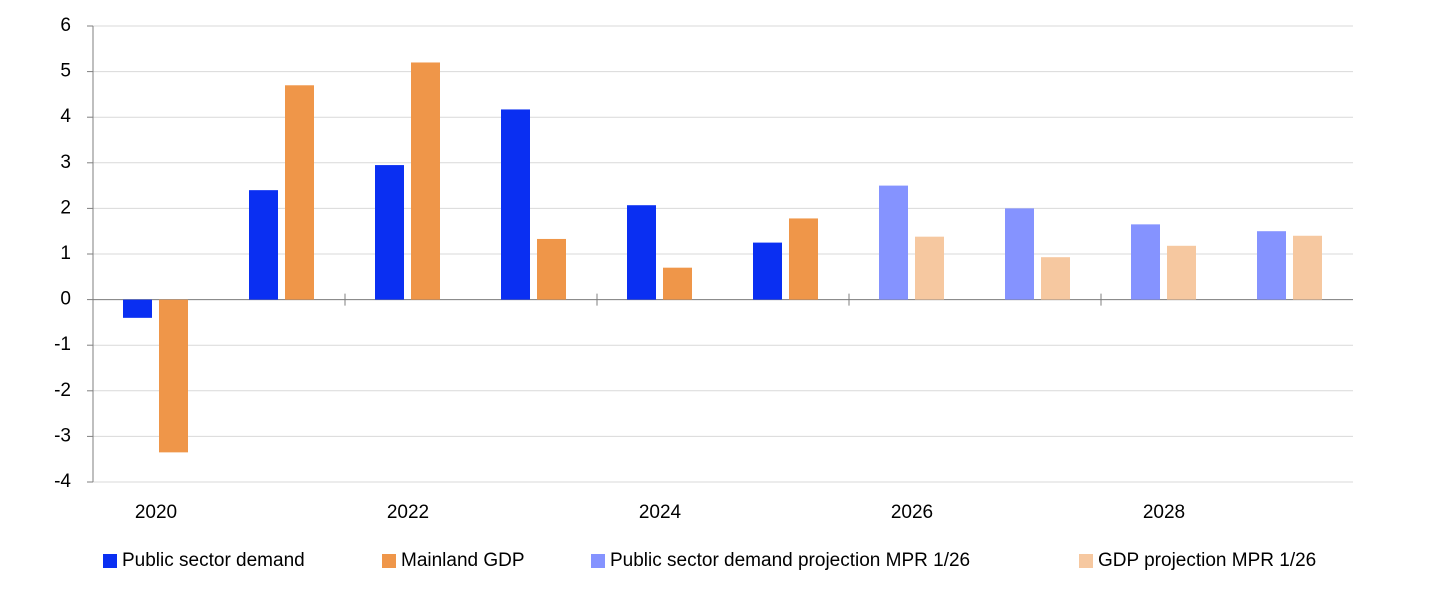 Image resolution: width=1445 pixels, height=592 pixels. I want to click on y-tick-label: -1, so click(62, 344).